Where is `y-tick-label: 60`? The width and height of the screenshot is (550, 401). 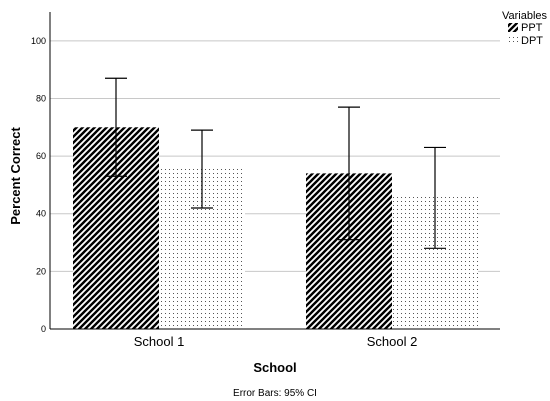 y-tick-label: 60 is located at coordinates (41, 156).